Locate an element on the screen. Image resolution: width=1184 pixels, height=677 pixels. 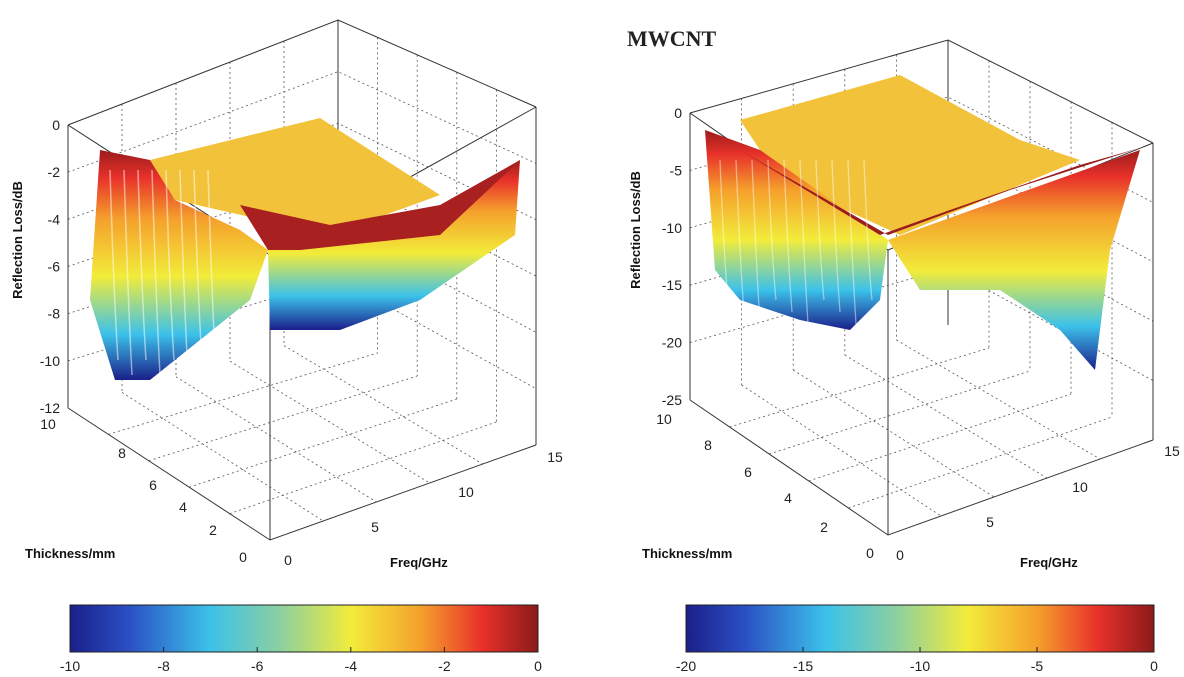
colorbar-tick-label: -20 is located at coordinates (686, 666).